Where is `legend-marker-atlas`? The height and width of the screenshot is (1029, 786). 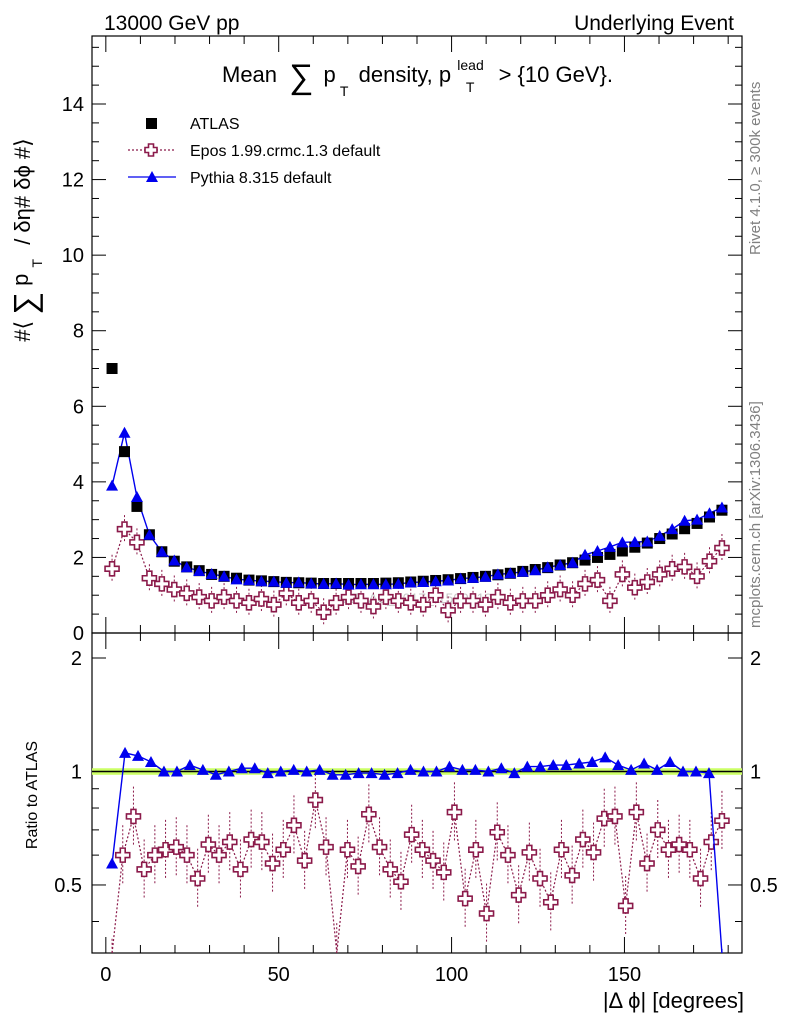 legend-marker-atlas is located at coordinates (151, 123).